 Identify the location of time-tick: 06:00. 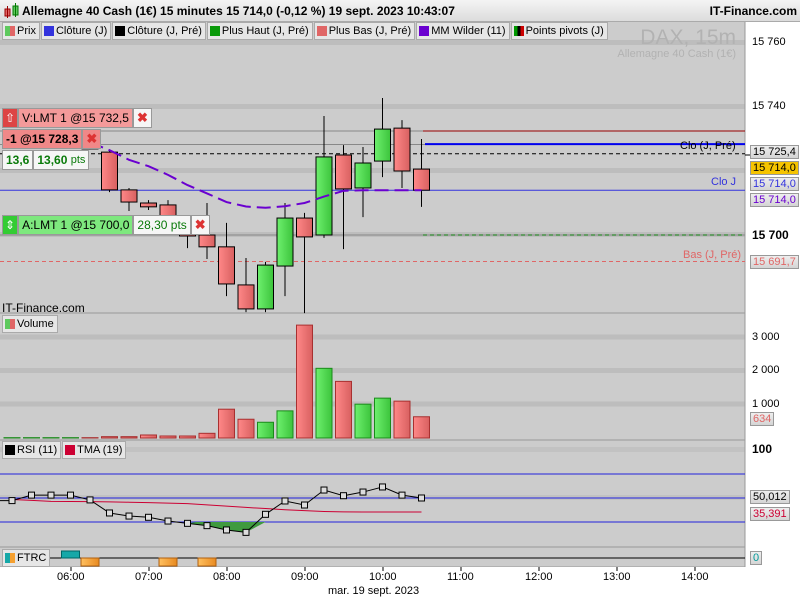
(71, 577).